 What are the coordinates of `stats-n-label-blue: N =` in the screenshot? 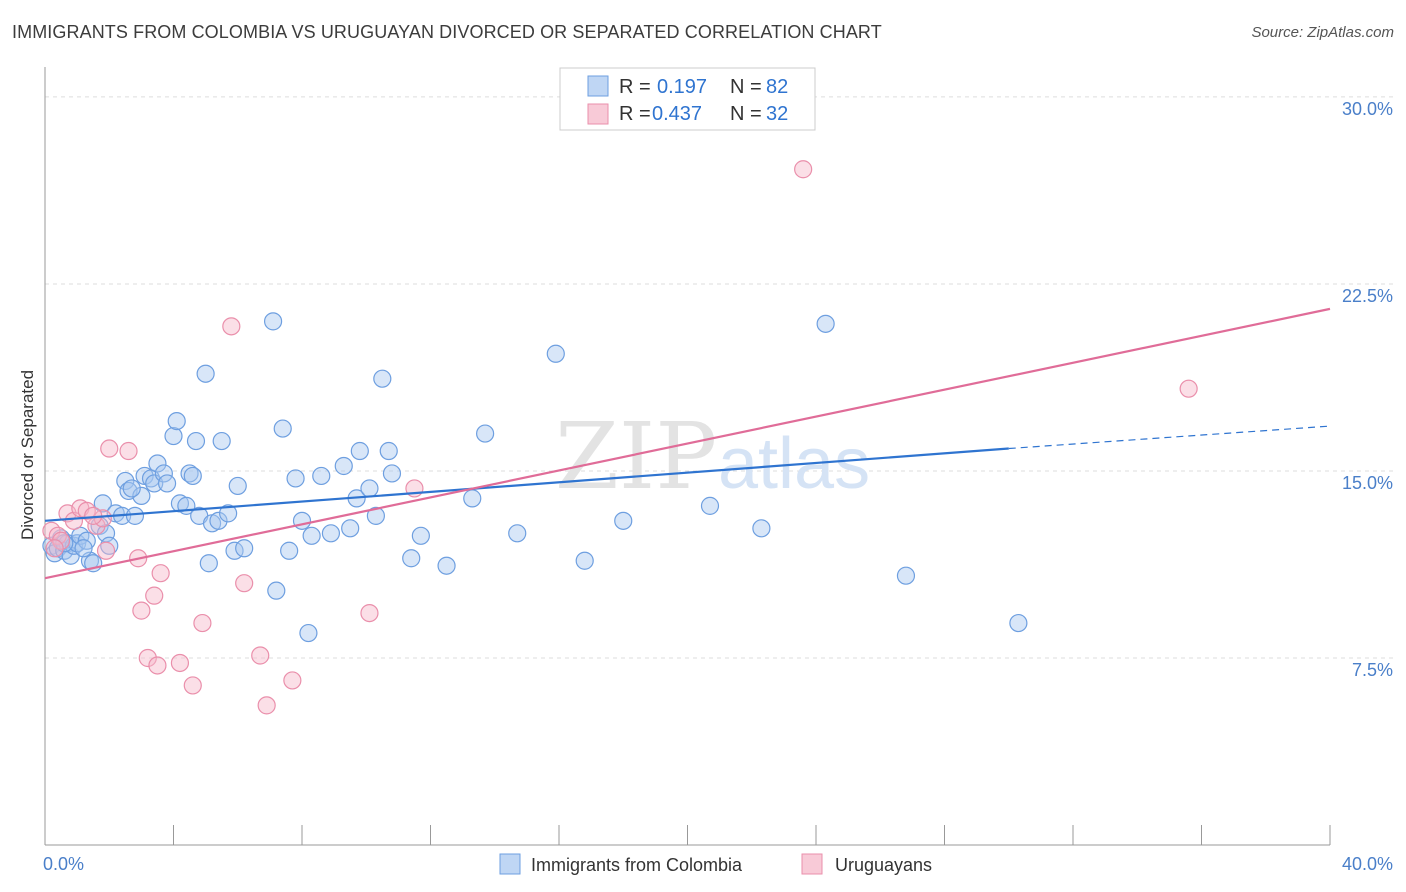 It's located at (746, 87).